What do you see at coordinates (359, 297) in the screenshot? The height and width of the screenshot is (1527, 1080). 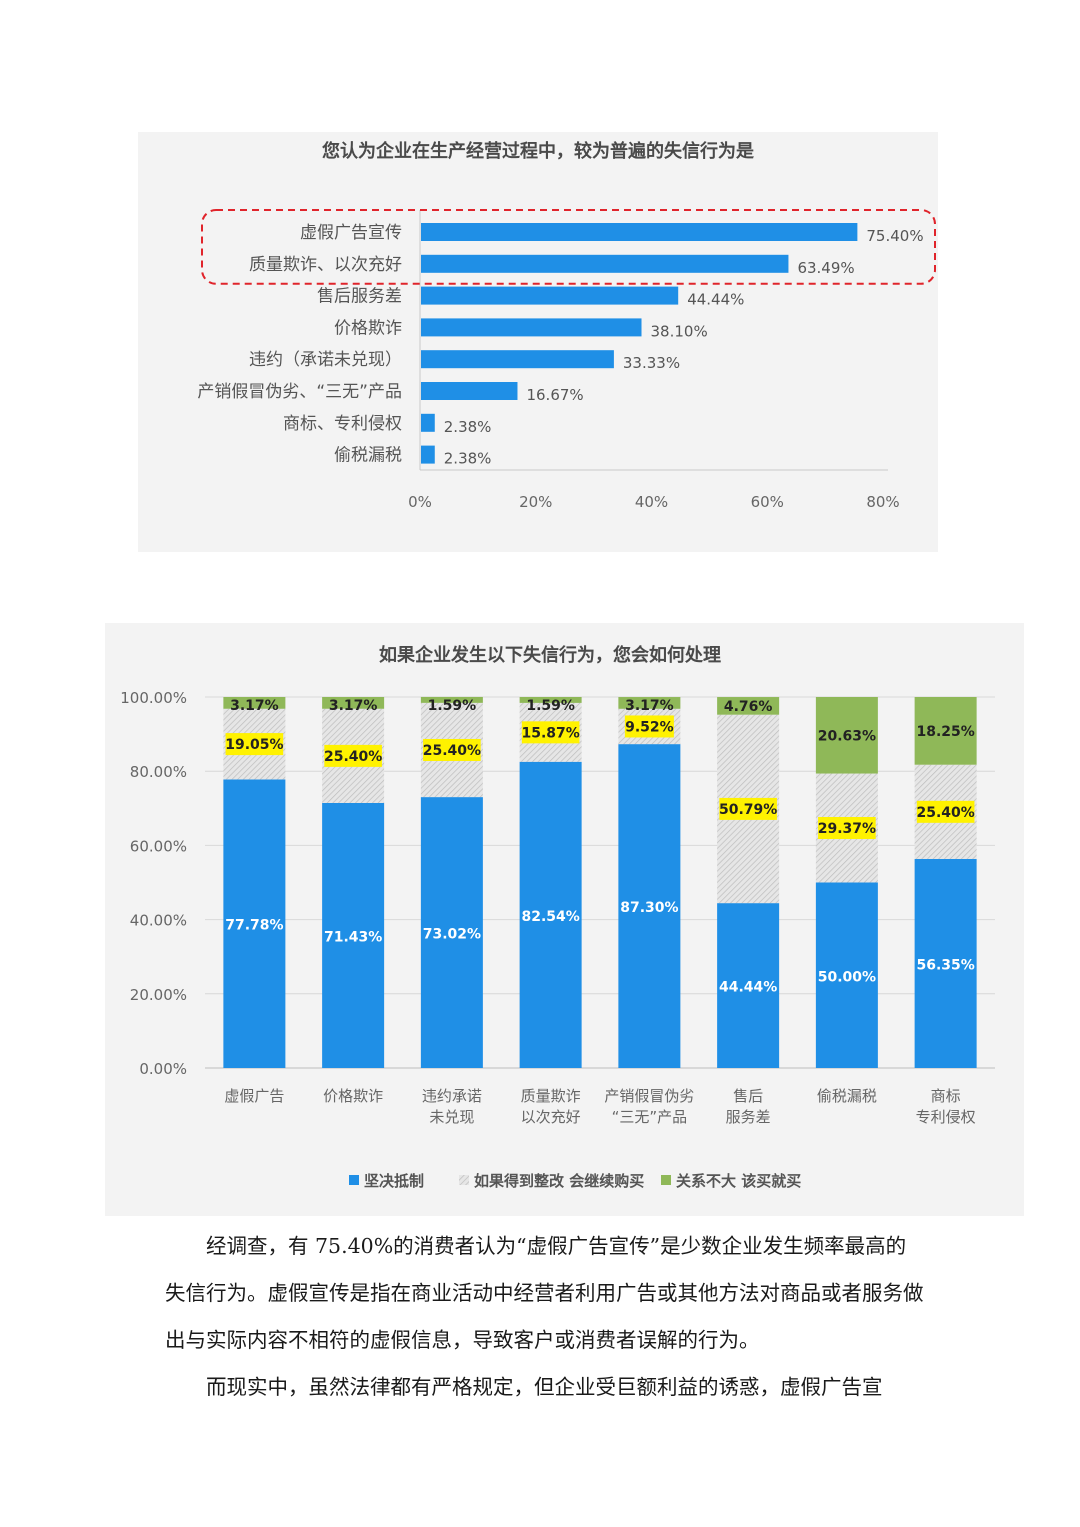 I see `chart1-category-label: 售后服务差` at bounding box center [359, 297].